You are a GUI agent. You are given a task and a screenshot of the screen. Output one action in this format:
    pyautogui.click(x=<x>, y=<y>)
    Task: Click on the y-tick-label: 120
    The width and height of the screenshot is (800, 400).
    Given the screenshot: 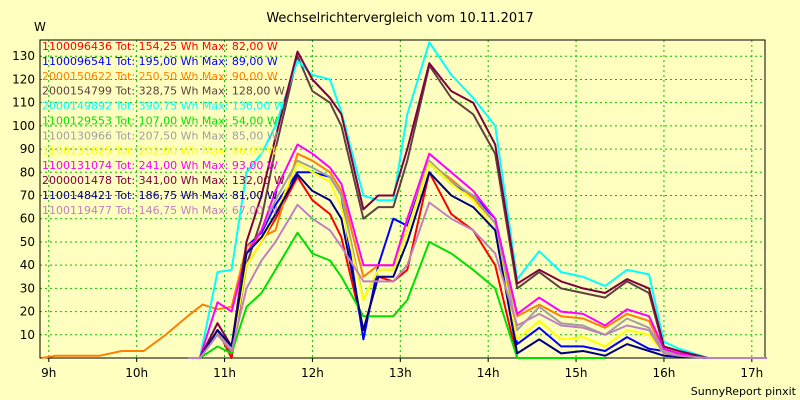 What is the action you would take?
    pyautogui.click(x=23, y=79)
    